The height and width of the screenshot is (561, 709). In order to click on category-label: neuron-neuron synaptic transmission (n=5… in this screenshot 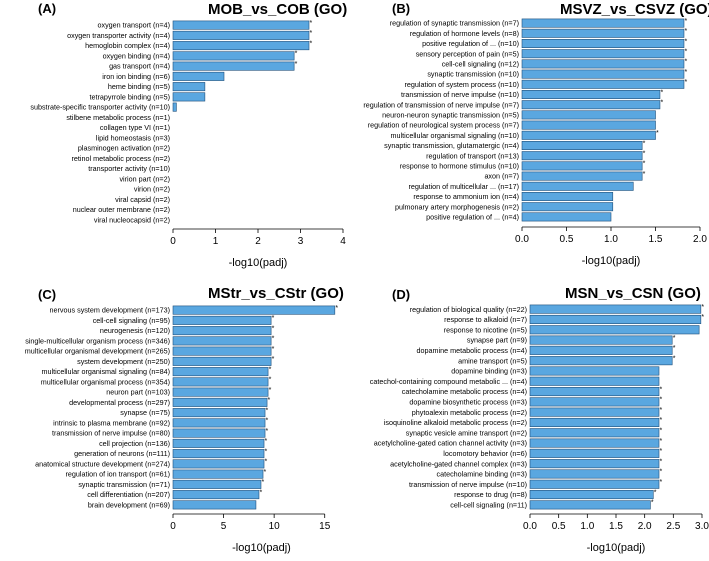, I will do `click(450, 115)`.